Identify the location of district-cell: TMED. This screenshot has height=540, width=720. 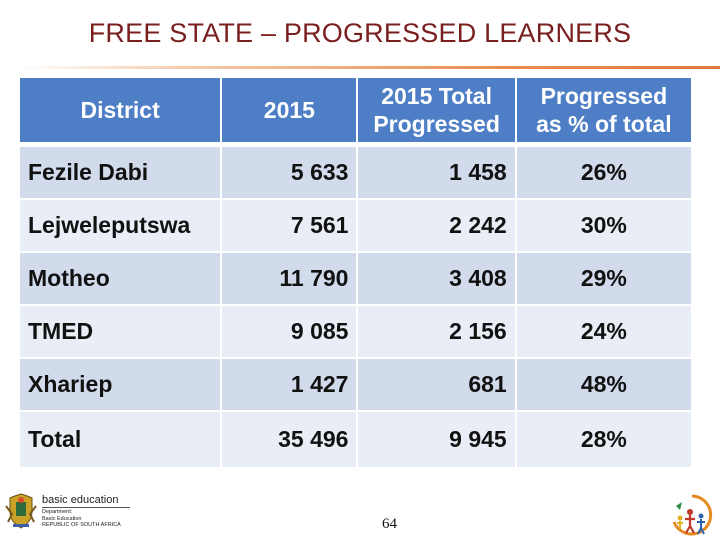
(120, 331).